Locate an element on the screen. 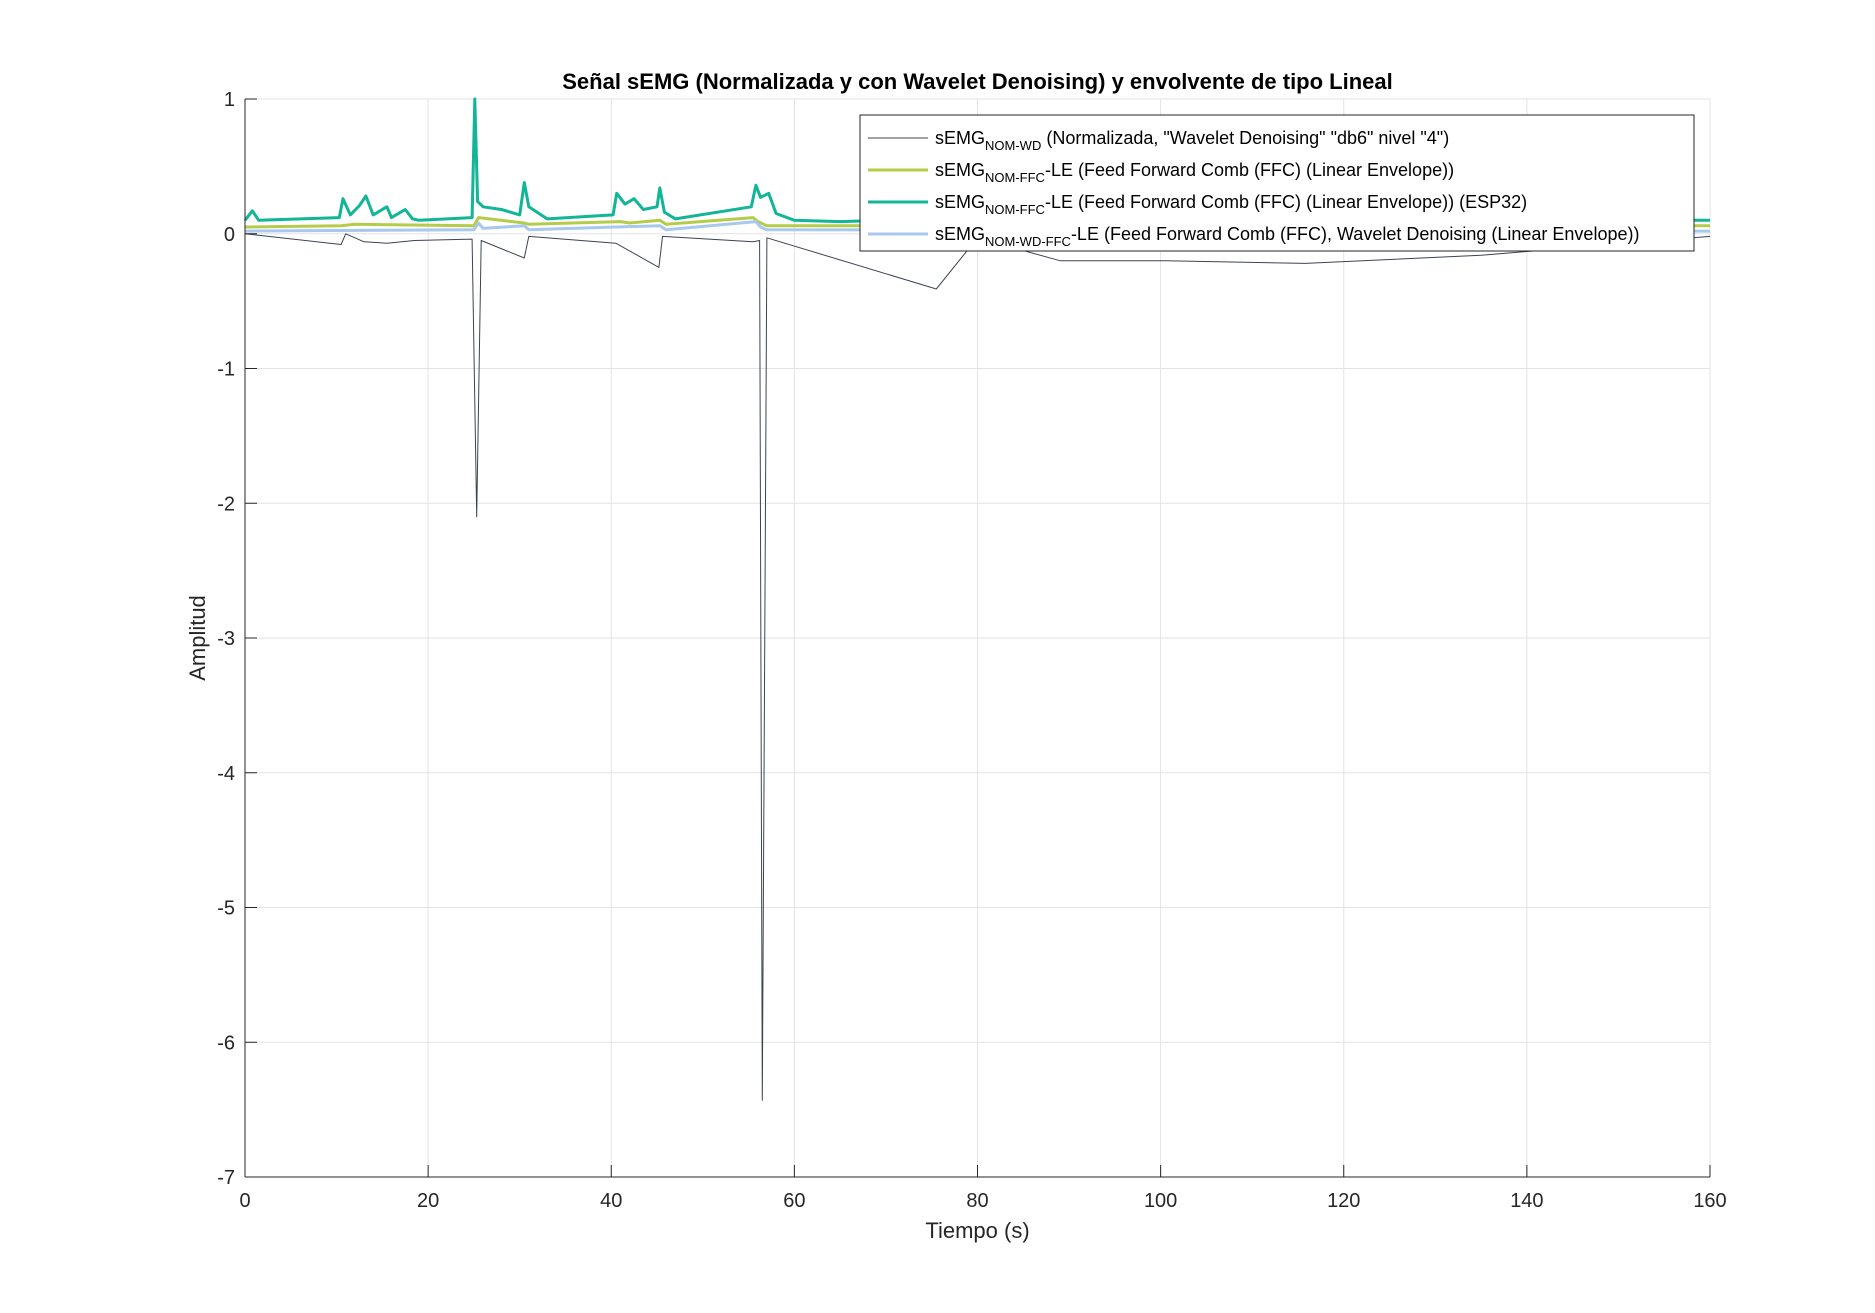 The width and height of the screenshot is (1875, 1313). y-tick-label: 0 is located at coordinates (229, 235).